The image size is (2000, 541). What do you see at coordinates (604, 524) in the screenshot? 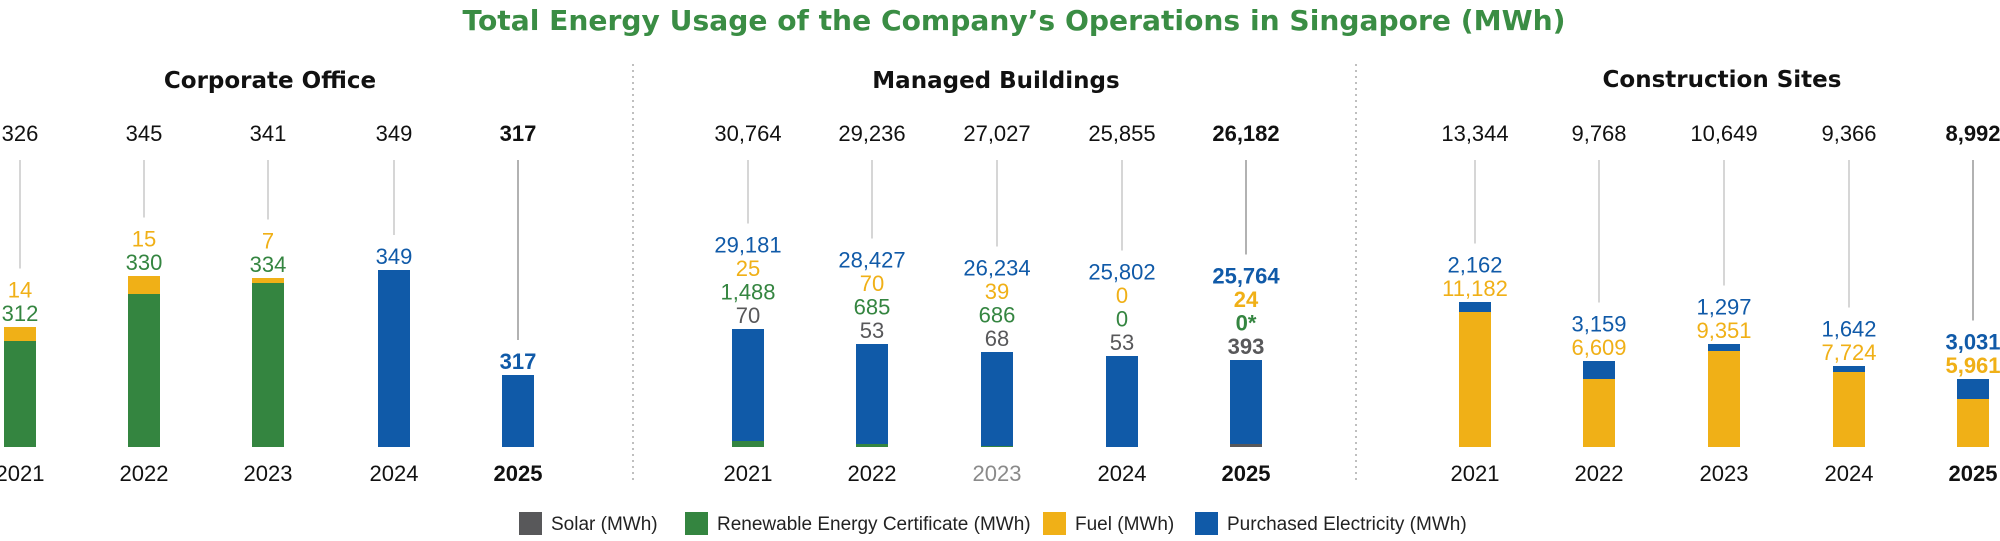
I see `legend-label: Solar (MWh)` at bounding box center [604, 524].